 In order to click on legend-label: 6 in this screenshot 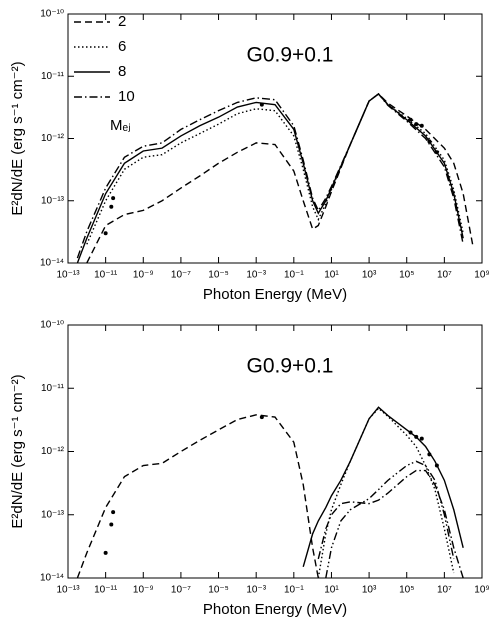, I will do `click(122, 46)`.